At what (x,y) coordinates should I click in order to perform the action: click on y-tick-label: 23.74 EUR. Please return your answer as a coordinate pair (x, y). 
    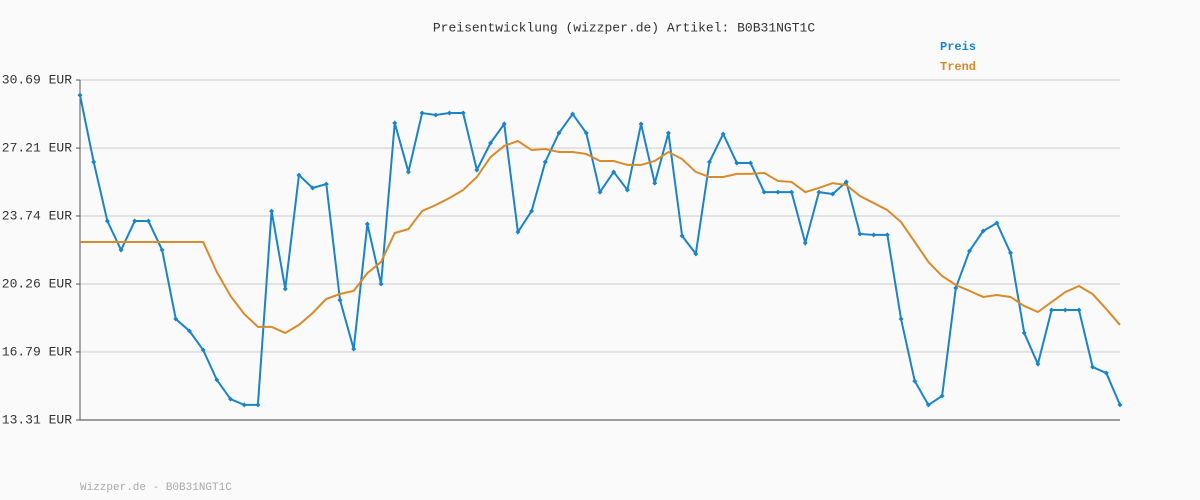
    Looking at the image, I should click on (37, 215).